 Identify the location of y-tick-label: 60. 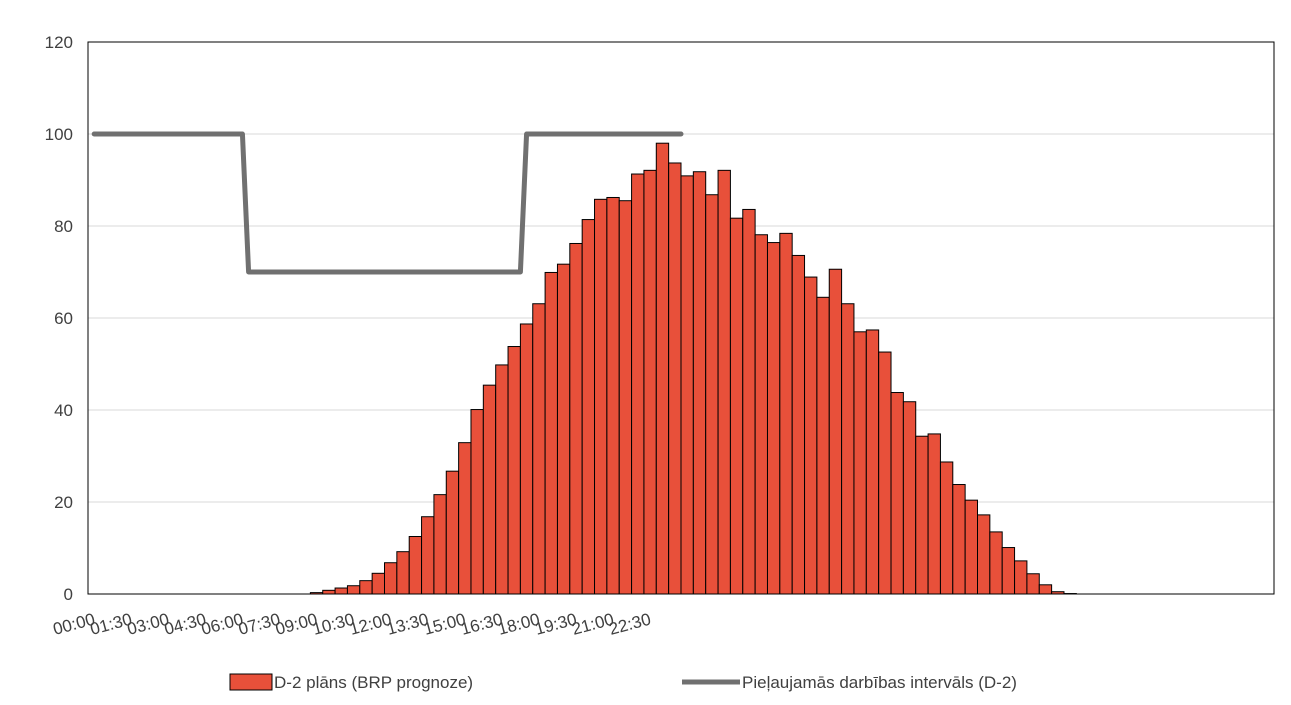
(63, 318).